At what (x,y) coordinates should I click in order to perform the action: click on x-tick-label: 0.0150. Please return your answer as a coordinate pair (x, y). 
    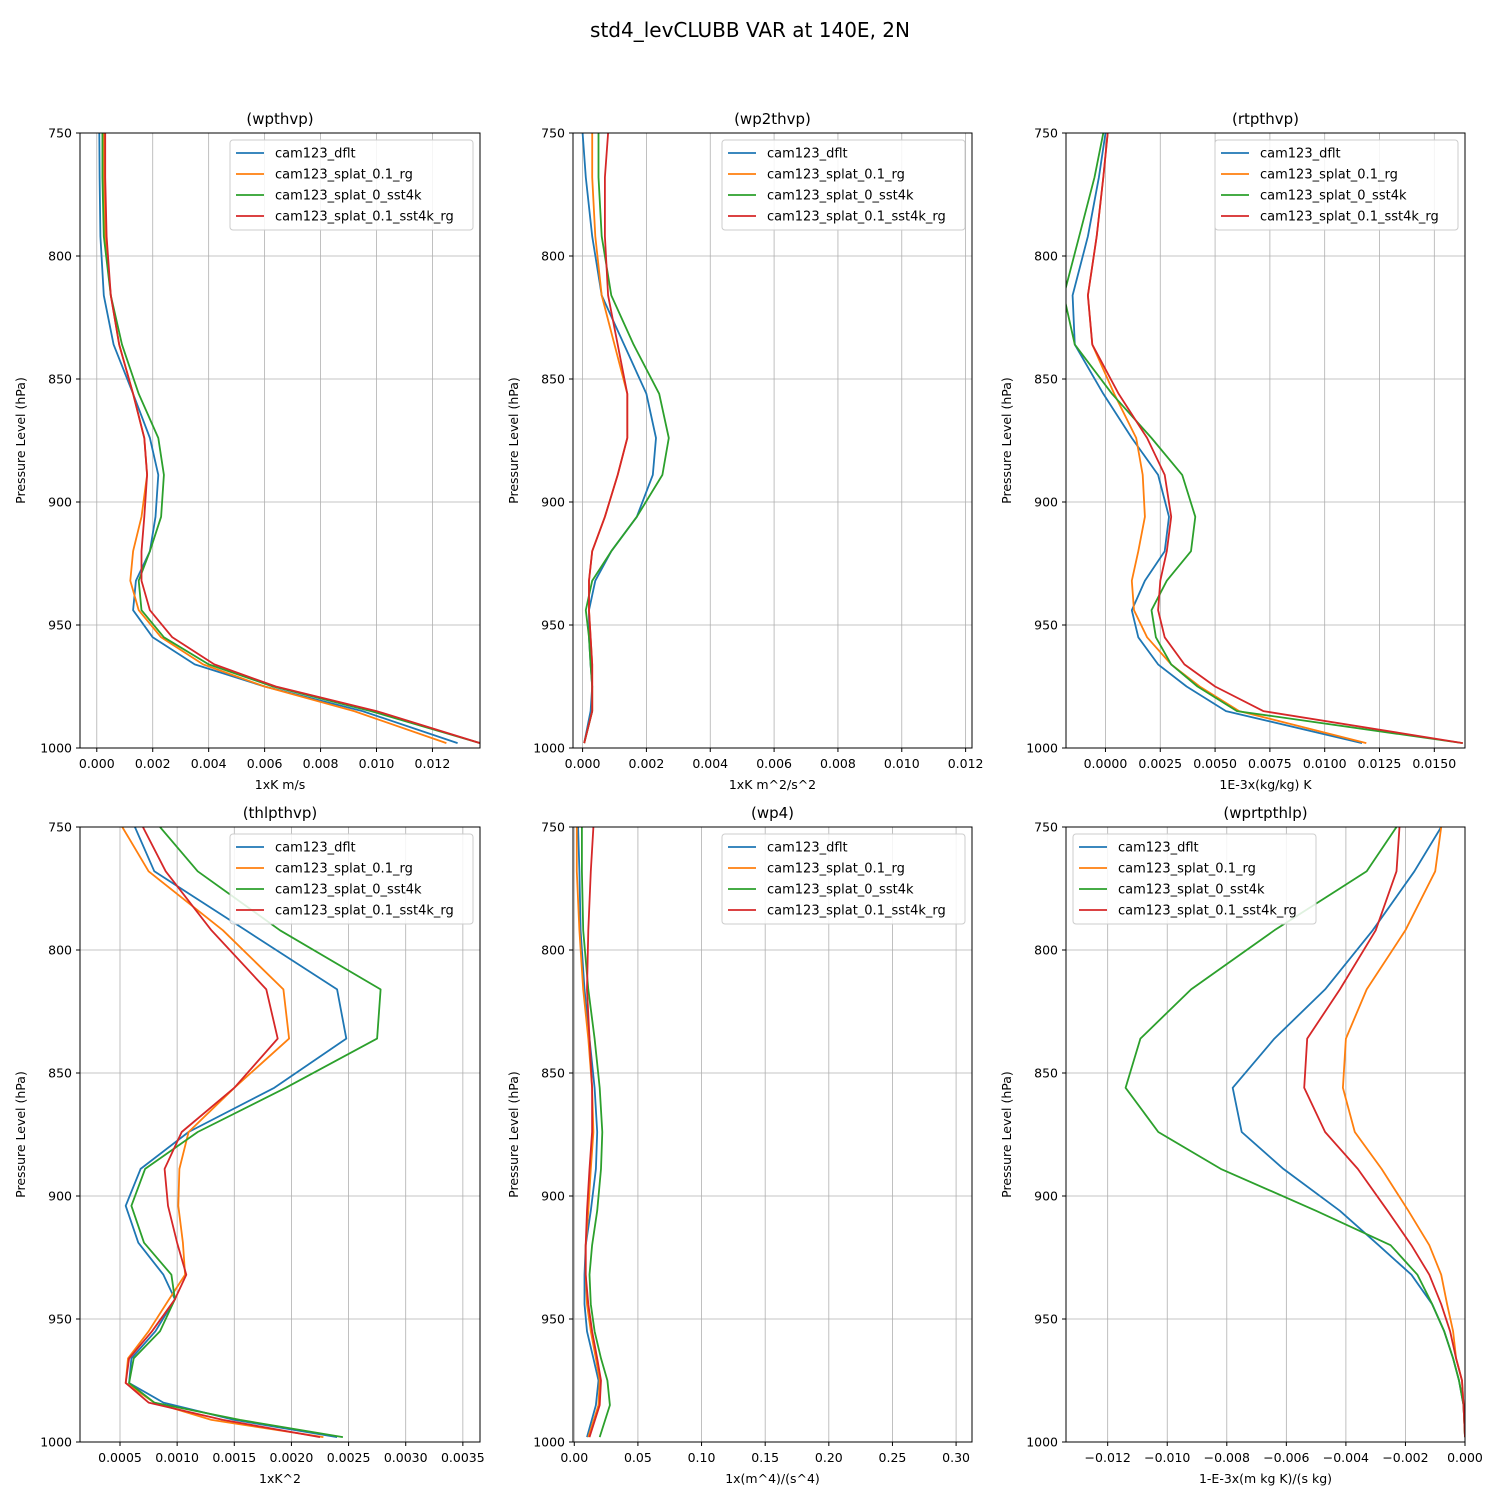
    Looking at the image, I should click on (1434, 763).